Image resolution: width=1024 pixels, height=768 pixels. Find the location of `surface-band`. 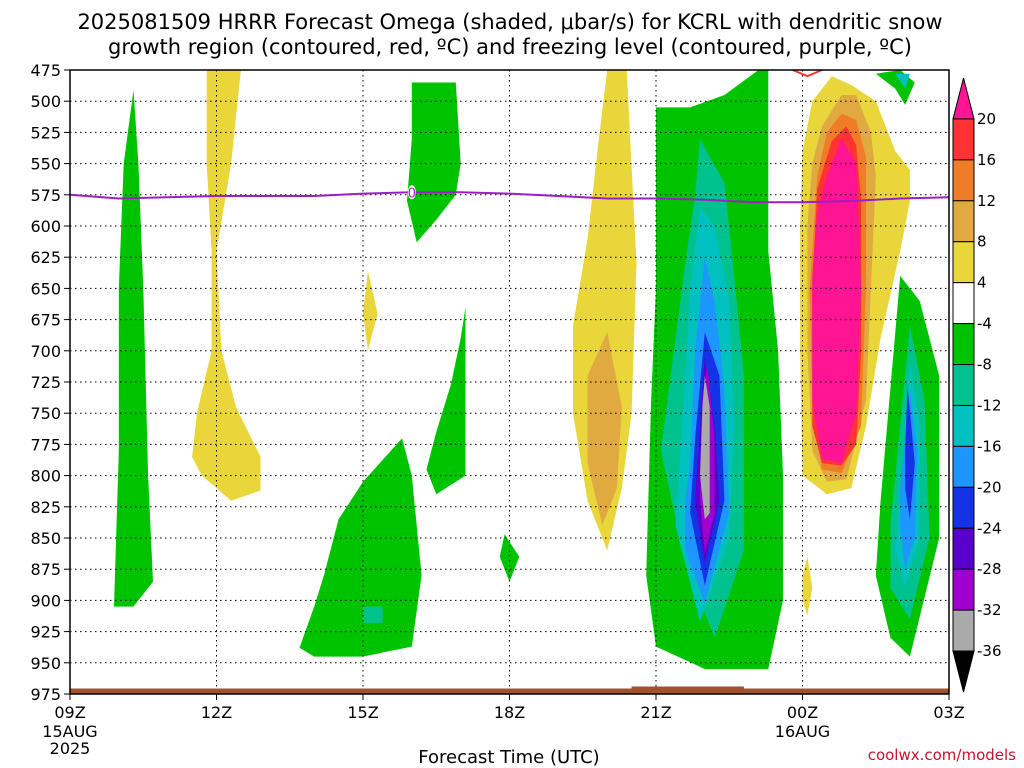

surface-band is located at coordinates (509, 691).